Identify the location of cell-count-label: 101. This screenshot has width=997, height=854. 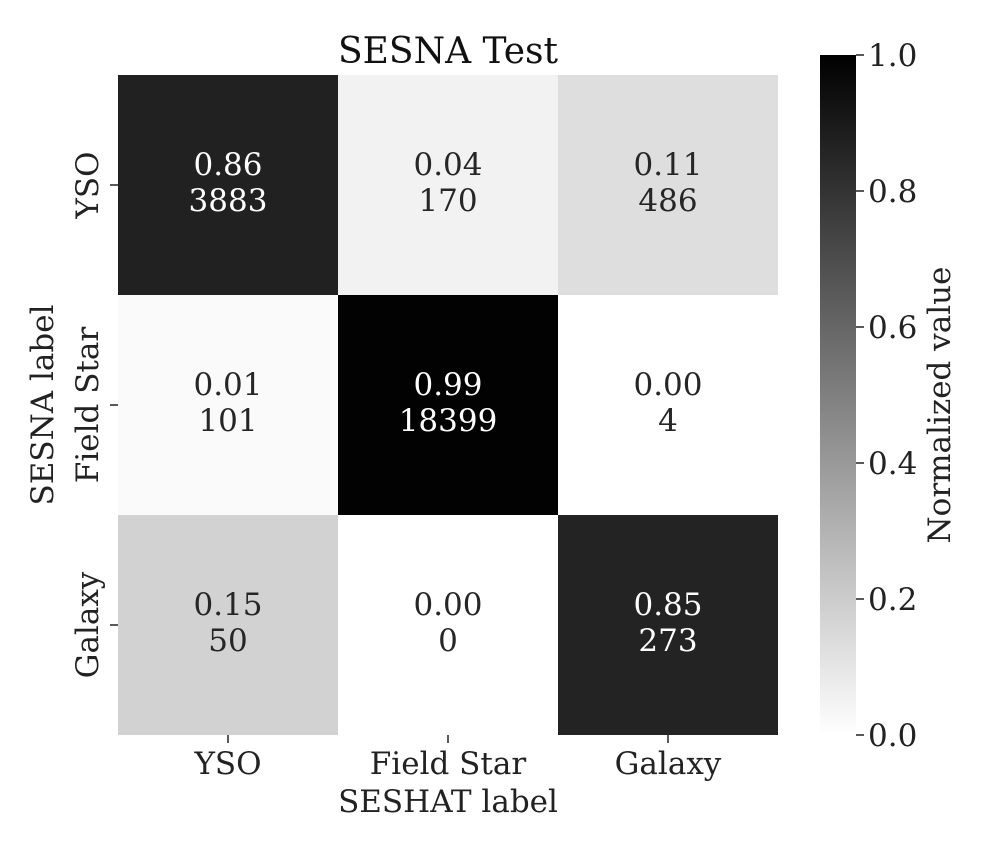
(227, 421).